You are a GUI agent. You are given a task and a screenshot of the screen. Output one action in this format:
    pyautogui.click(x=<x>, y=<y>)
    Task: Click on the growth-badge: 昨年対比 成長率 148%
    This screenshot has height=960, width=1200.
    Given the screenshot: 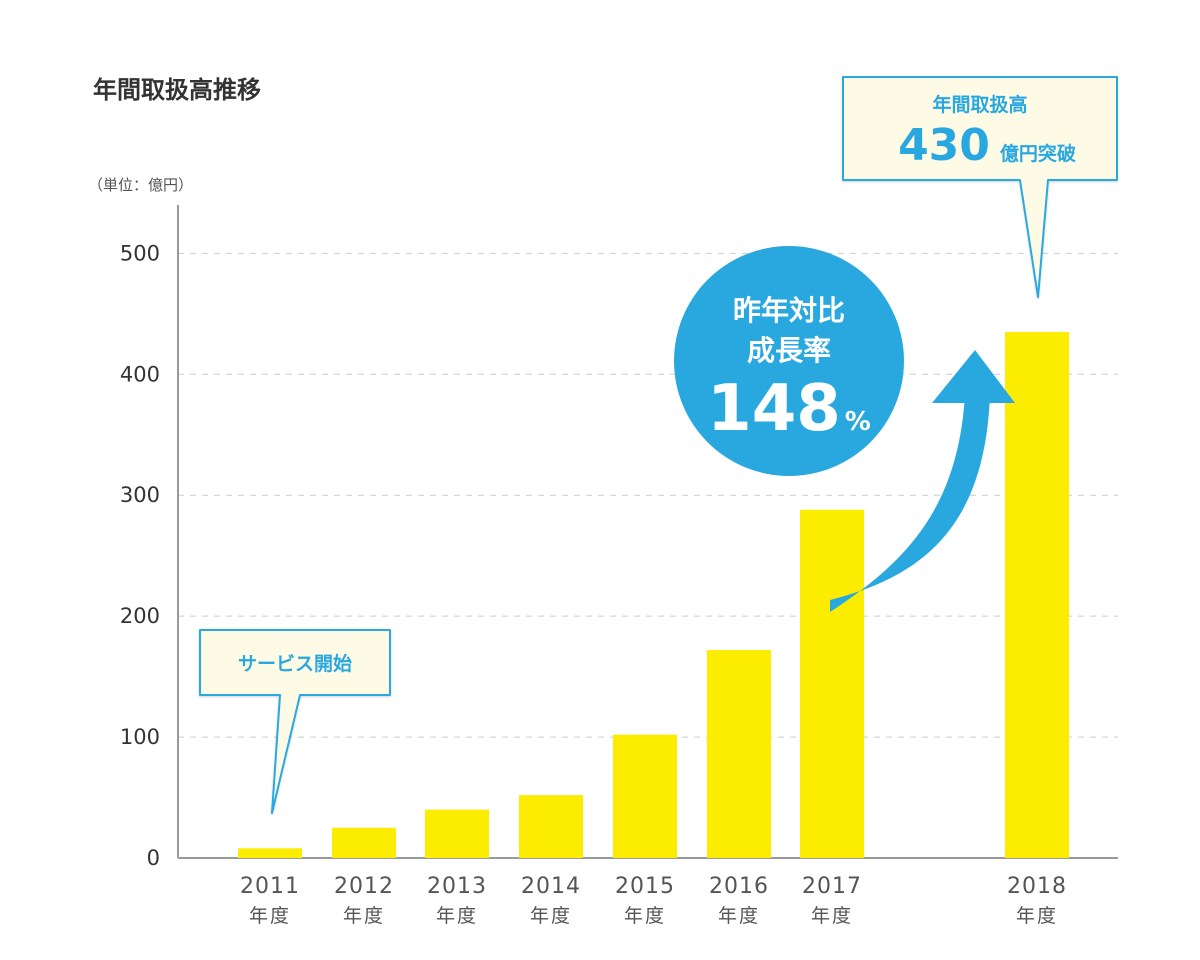 What is the action you would take?
    pyautogui.click(x=789, y=361)
    